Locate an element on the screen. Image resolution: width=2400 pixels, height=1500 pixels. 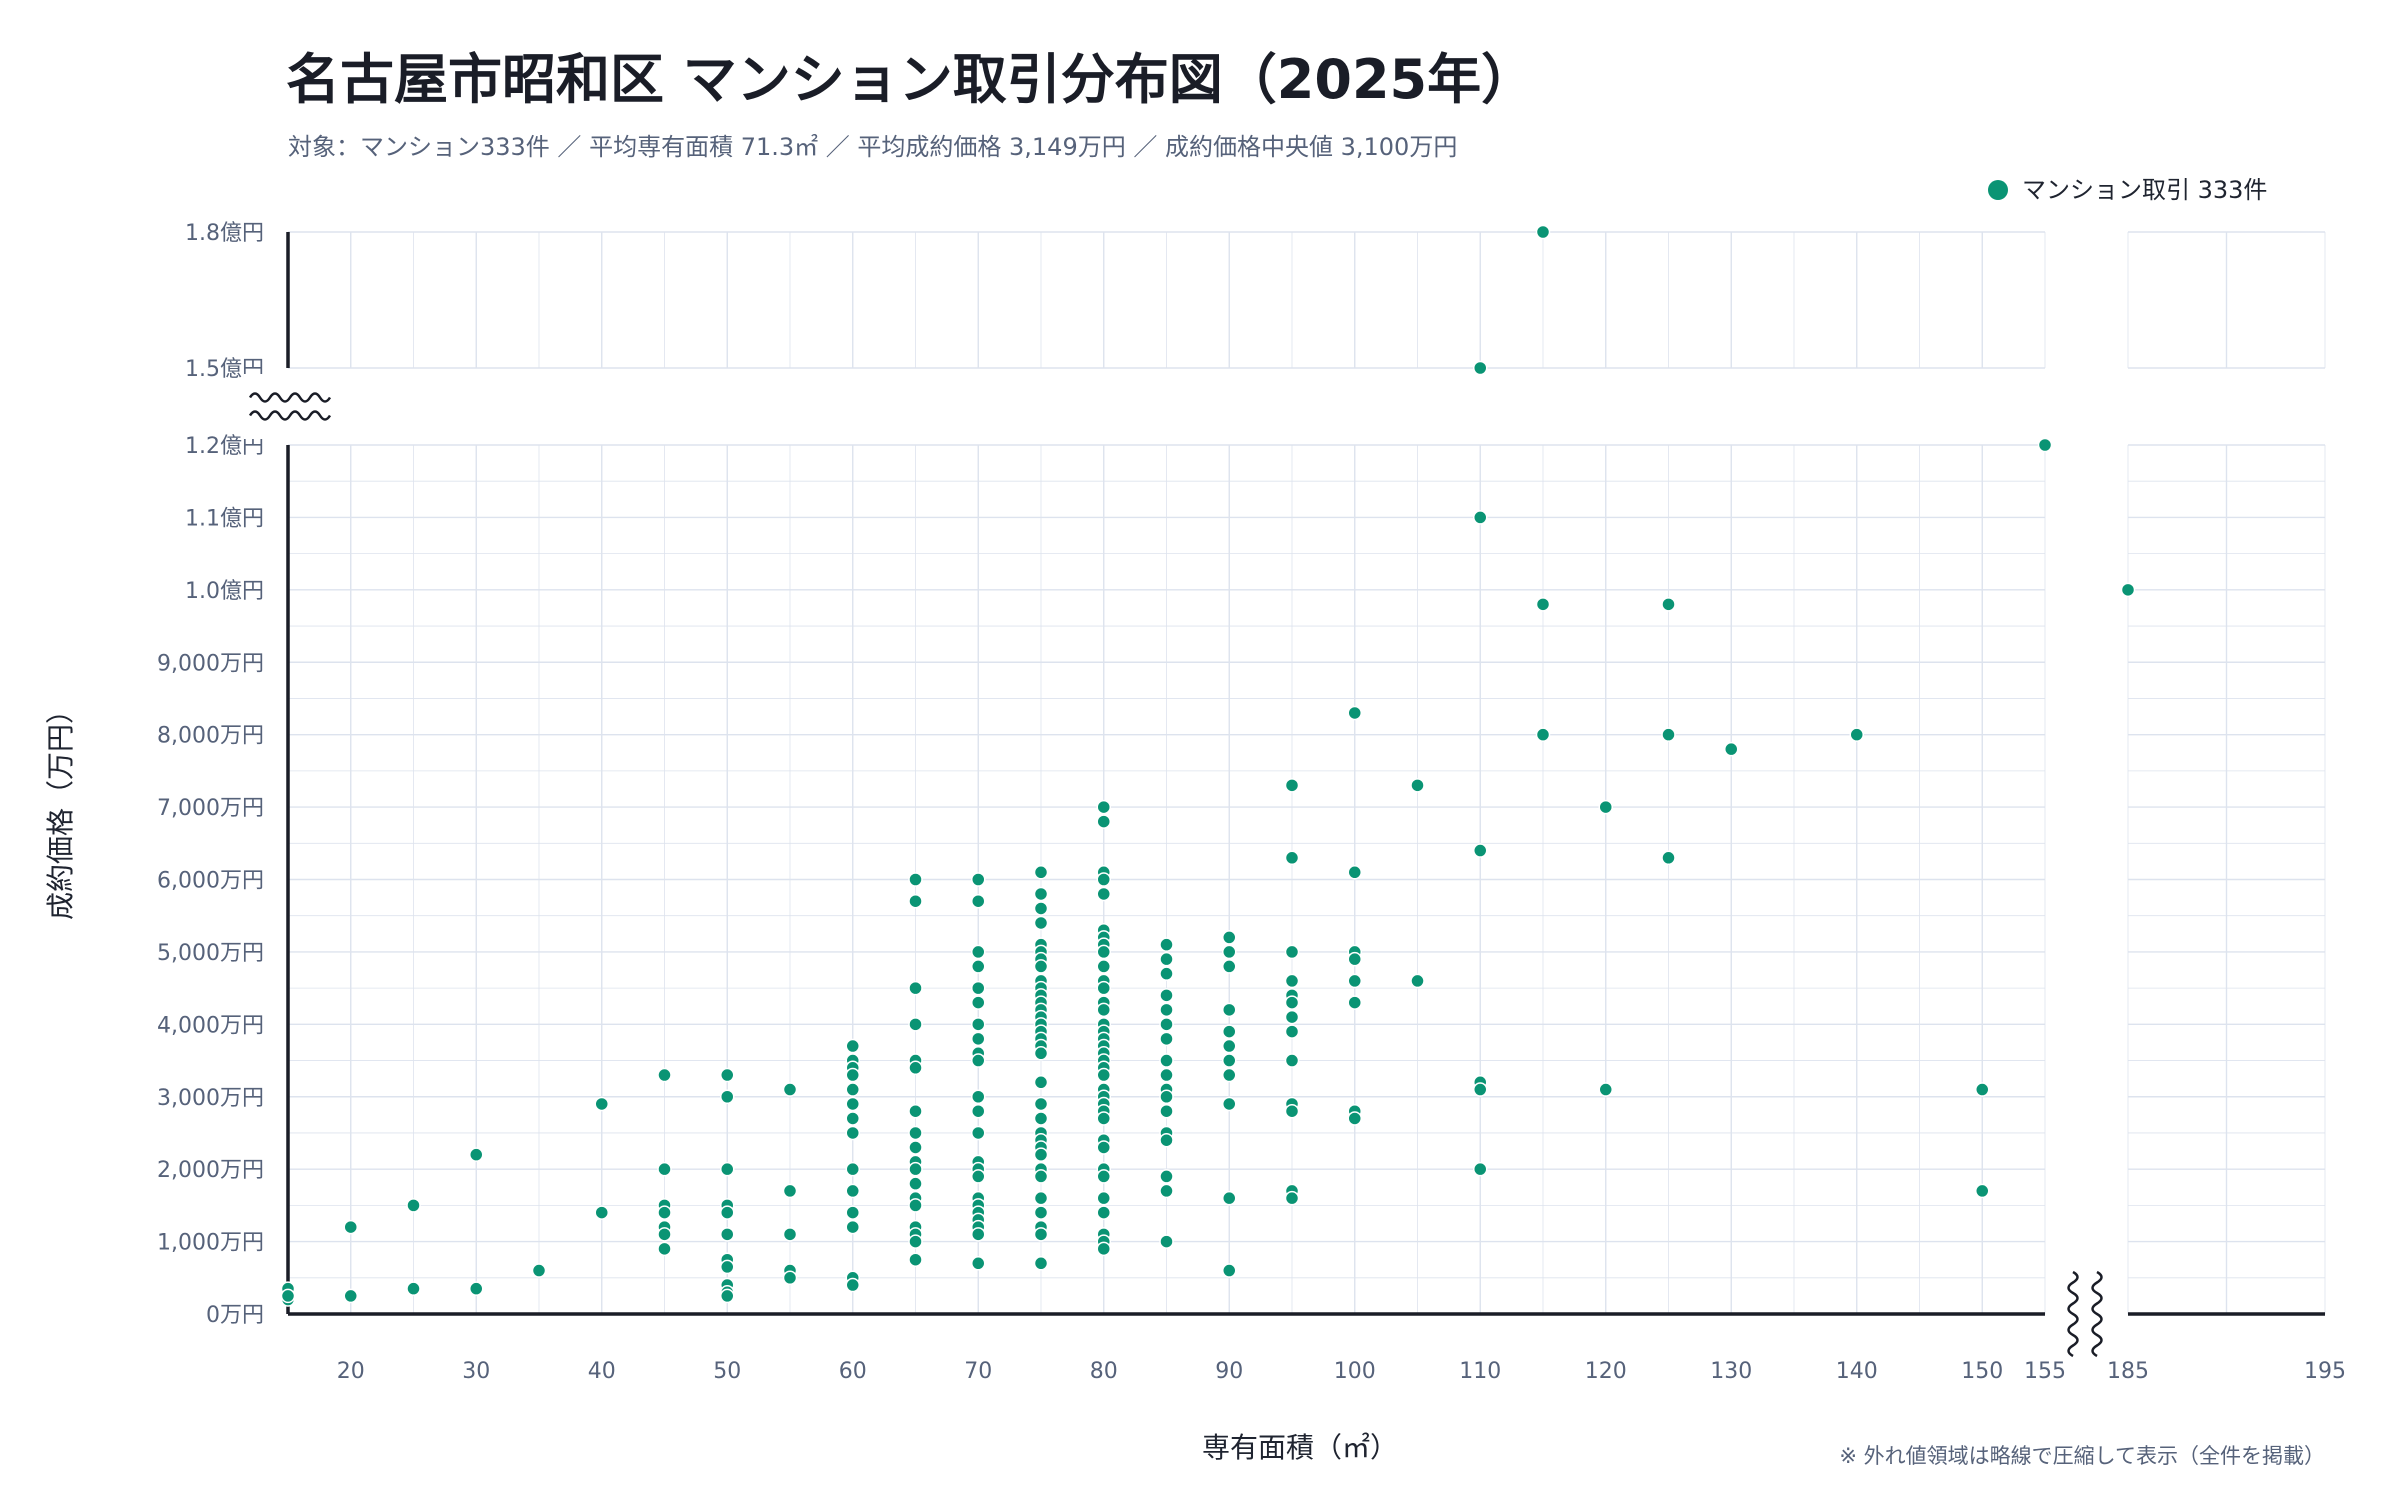
y-tick-label: 3,000万円 is located at coordinates (210, 1098).